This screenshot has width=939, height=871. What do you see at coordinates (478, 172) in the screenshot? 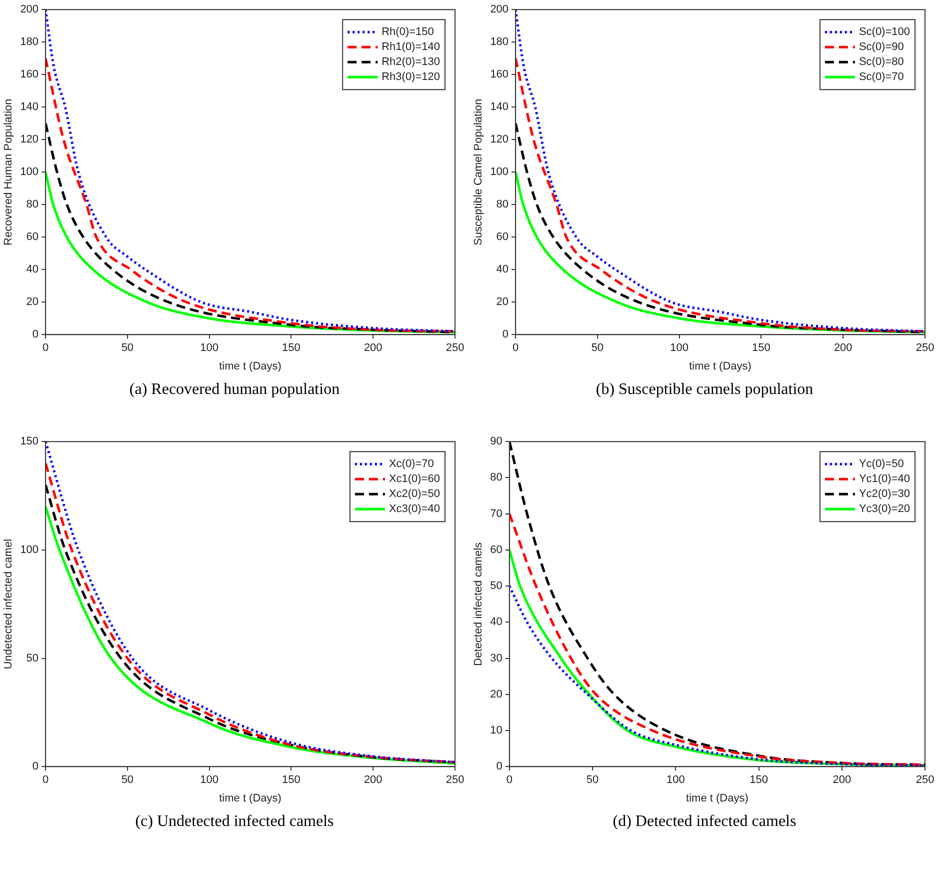
I see `y-axis-title: Susceptible Camel Population` at bounding box center [478, 172].